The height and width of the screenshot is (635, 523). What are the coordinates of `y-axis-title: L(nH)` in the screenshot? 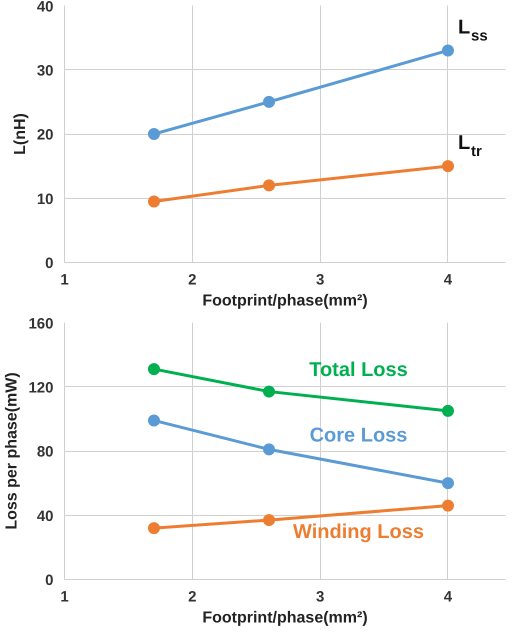 It's located at (20, 134).